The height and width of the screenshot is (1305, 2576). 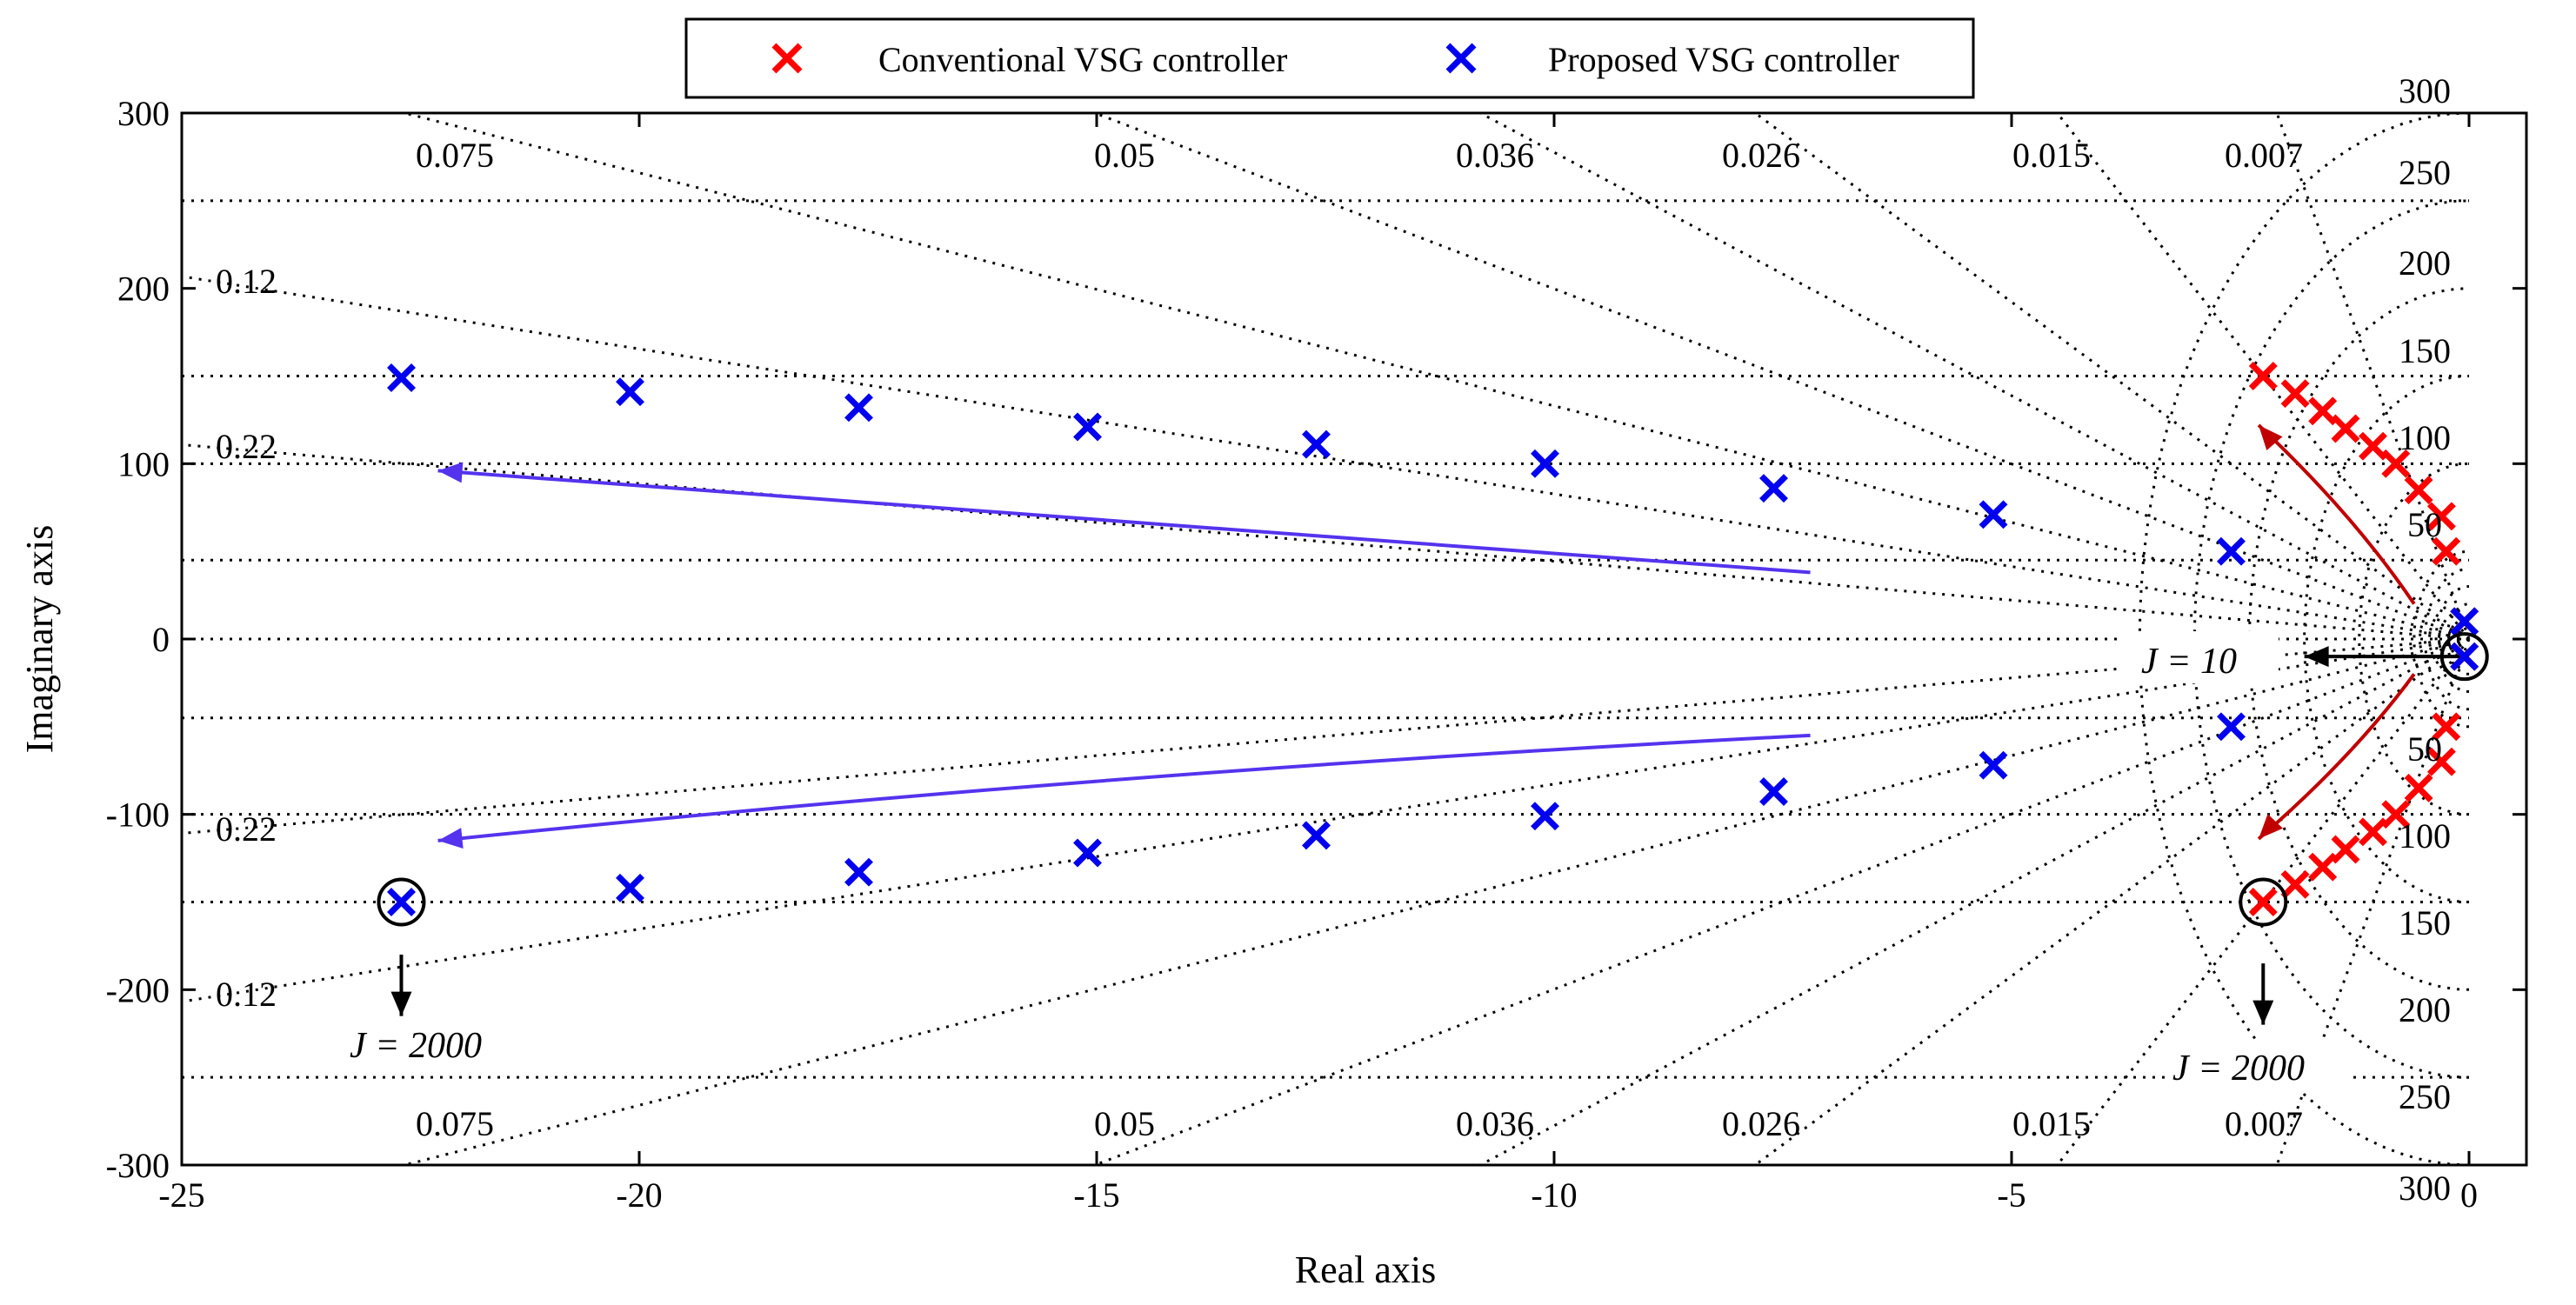 What do you see at coordinates (247, 638) in the screenshot?
I see `damping-labels-left: 0.12 0.22 0.22 0.12` at bounding box center [247, 638].